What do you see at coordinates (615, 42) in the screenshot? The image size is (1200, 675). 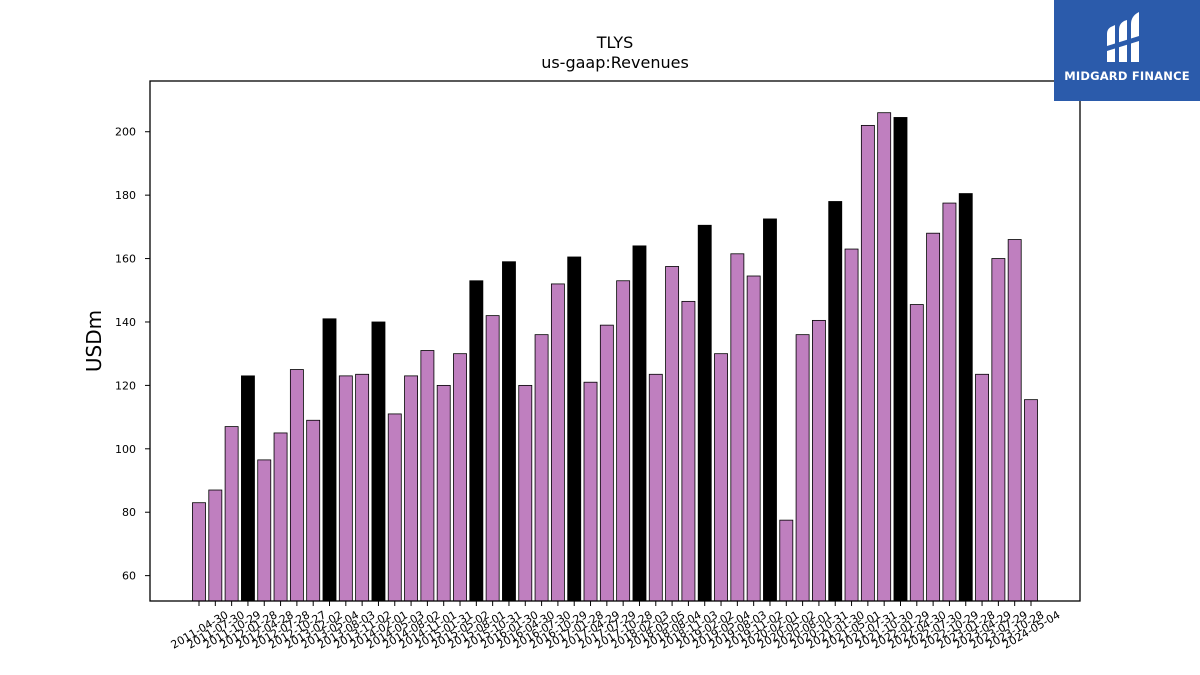 I see `chart-title: TLYS` at bounding box center [615, 42].